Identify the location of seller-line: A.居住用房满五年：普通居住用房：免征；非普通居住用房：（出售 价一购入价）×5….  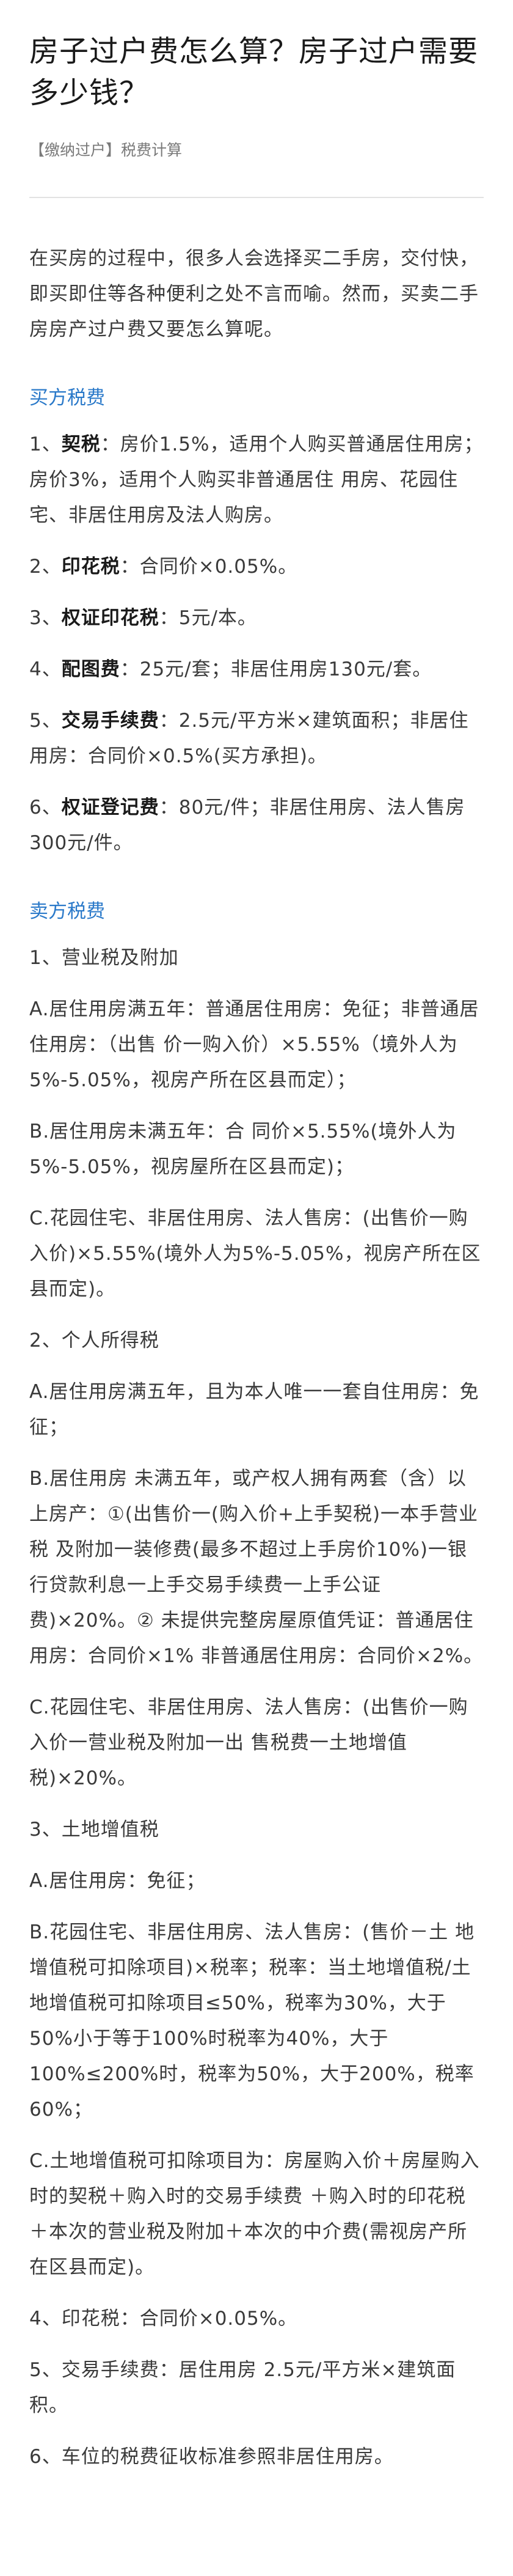
(254, 1044).